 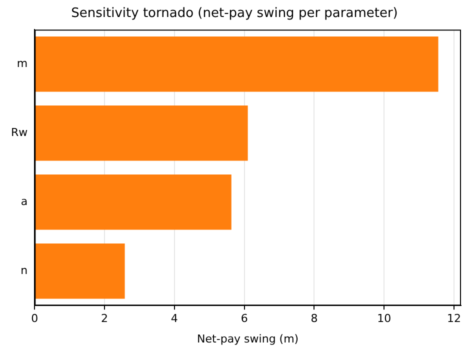 What do you see at coordinates (19, 132) in the screenshot?
I see `y-tick-label: Rw` at bounding box center [19, 132].